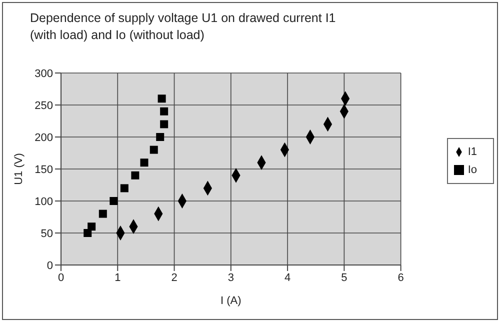 Image resolution: width=500 pixels, height=322 pixels. What do you see at coordinates (174, 278) in the screenshot?
I see `x-tick-label: 2` at bounding box center [174, 278].